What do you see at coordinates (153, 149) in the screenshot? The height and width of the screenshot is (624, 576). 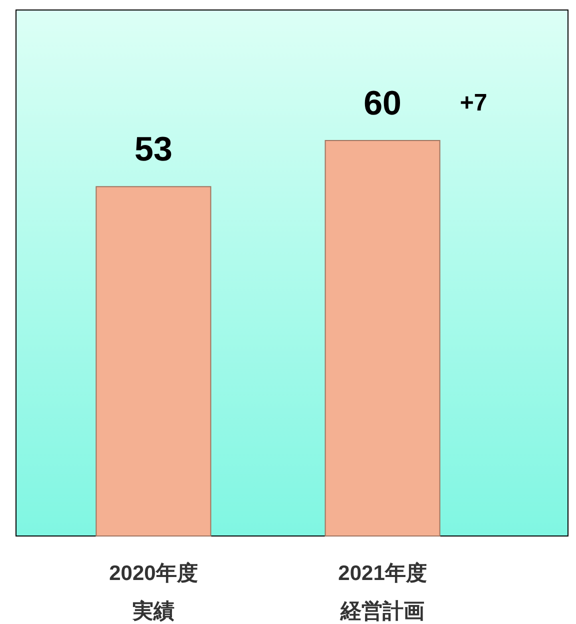 I see `data-label: 53` at bounding box center [153, 149].